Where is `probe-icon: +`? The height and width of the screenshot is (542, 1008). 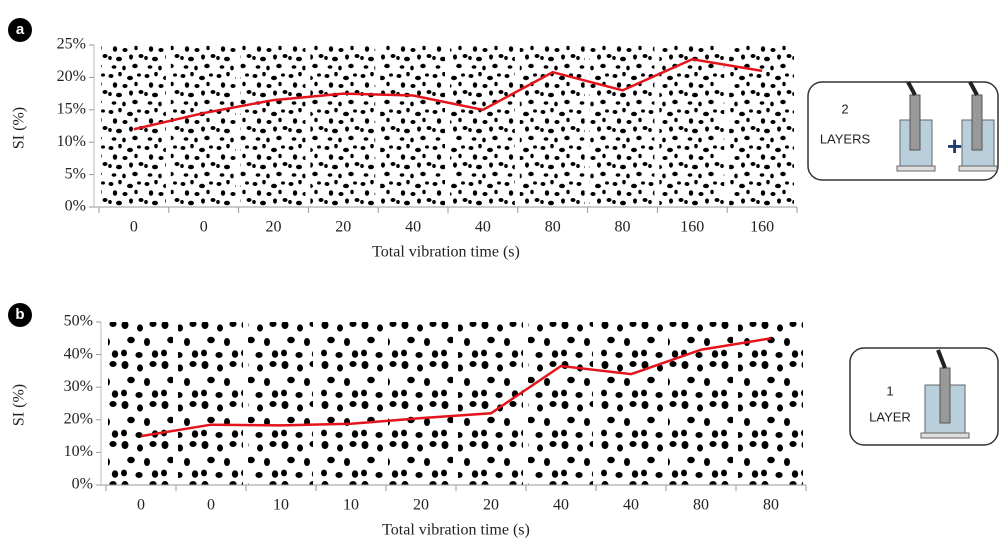 probe-icon: + is located at coordinates (947, 126).